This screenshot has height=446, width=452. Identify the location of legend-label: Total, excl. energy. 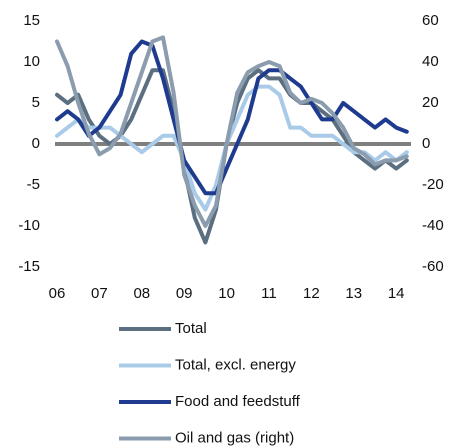
(235, 364).